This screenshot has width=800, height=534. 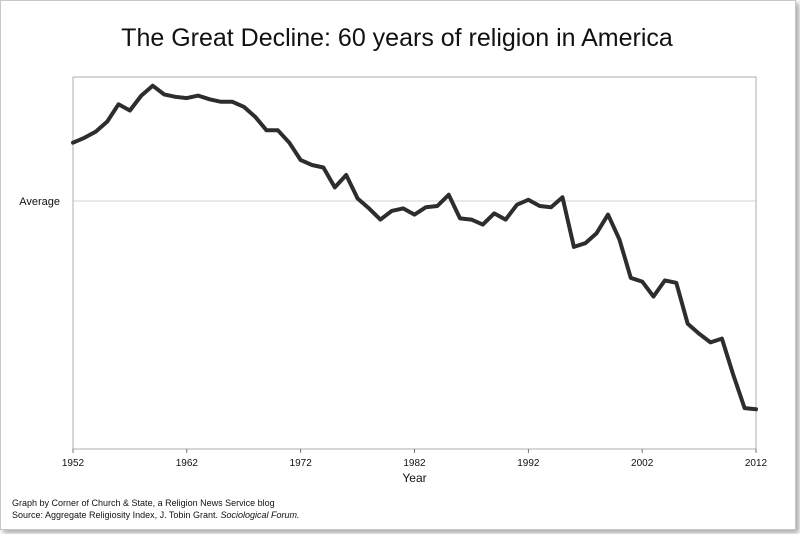 I want to click on x-tick-label-1982: 1982, so click(x=414, y=463).